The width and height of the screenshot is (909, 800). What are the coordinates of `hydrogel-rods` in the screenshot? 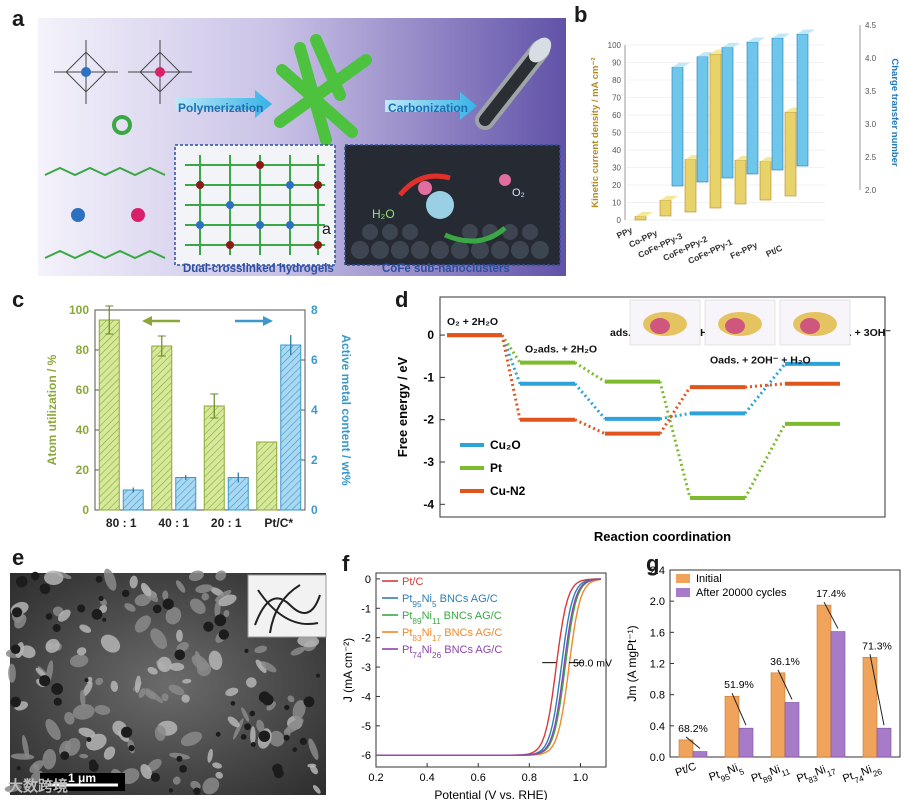 It's located at (323, 90).